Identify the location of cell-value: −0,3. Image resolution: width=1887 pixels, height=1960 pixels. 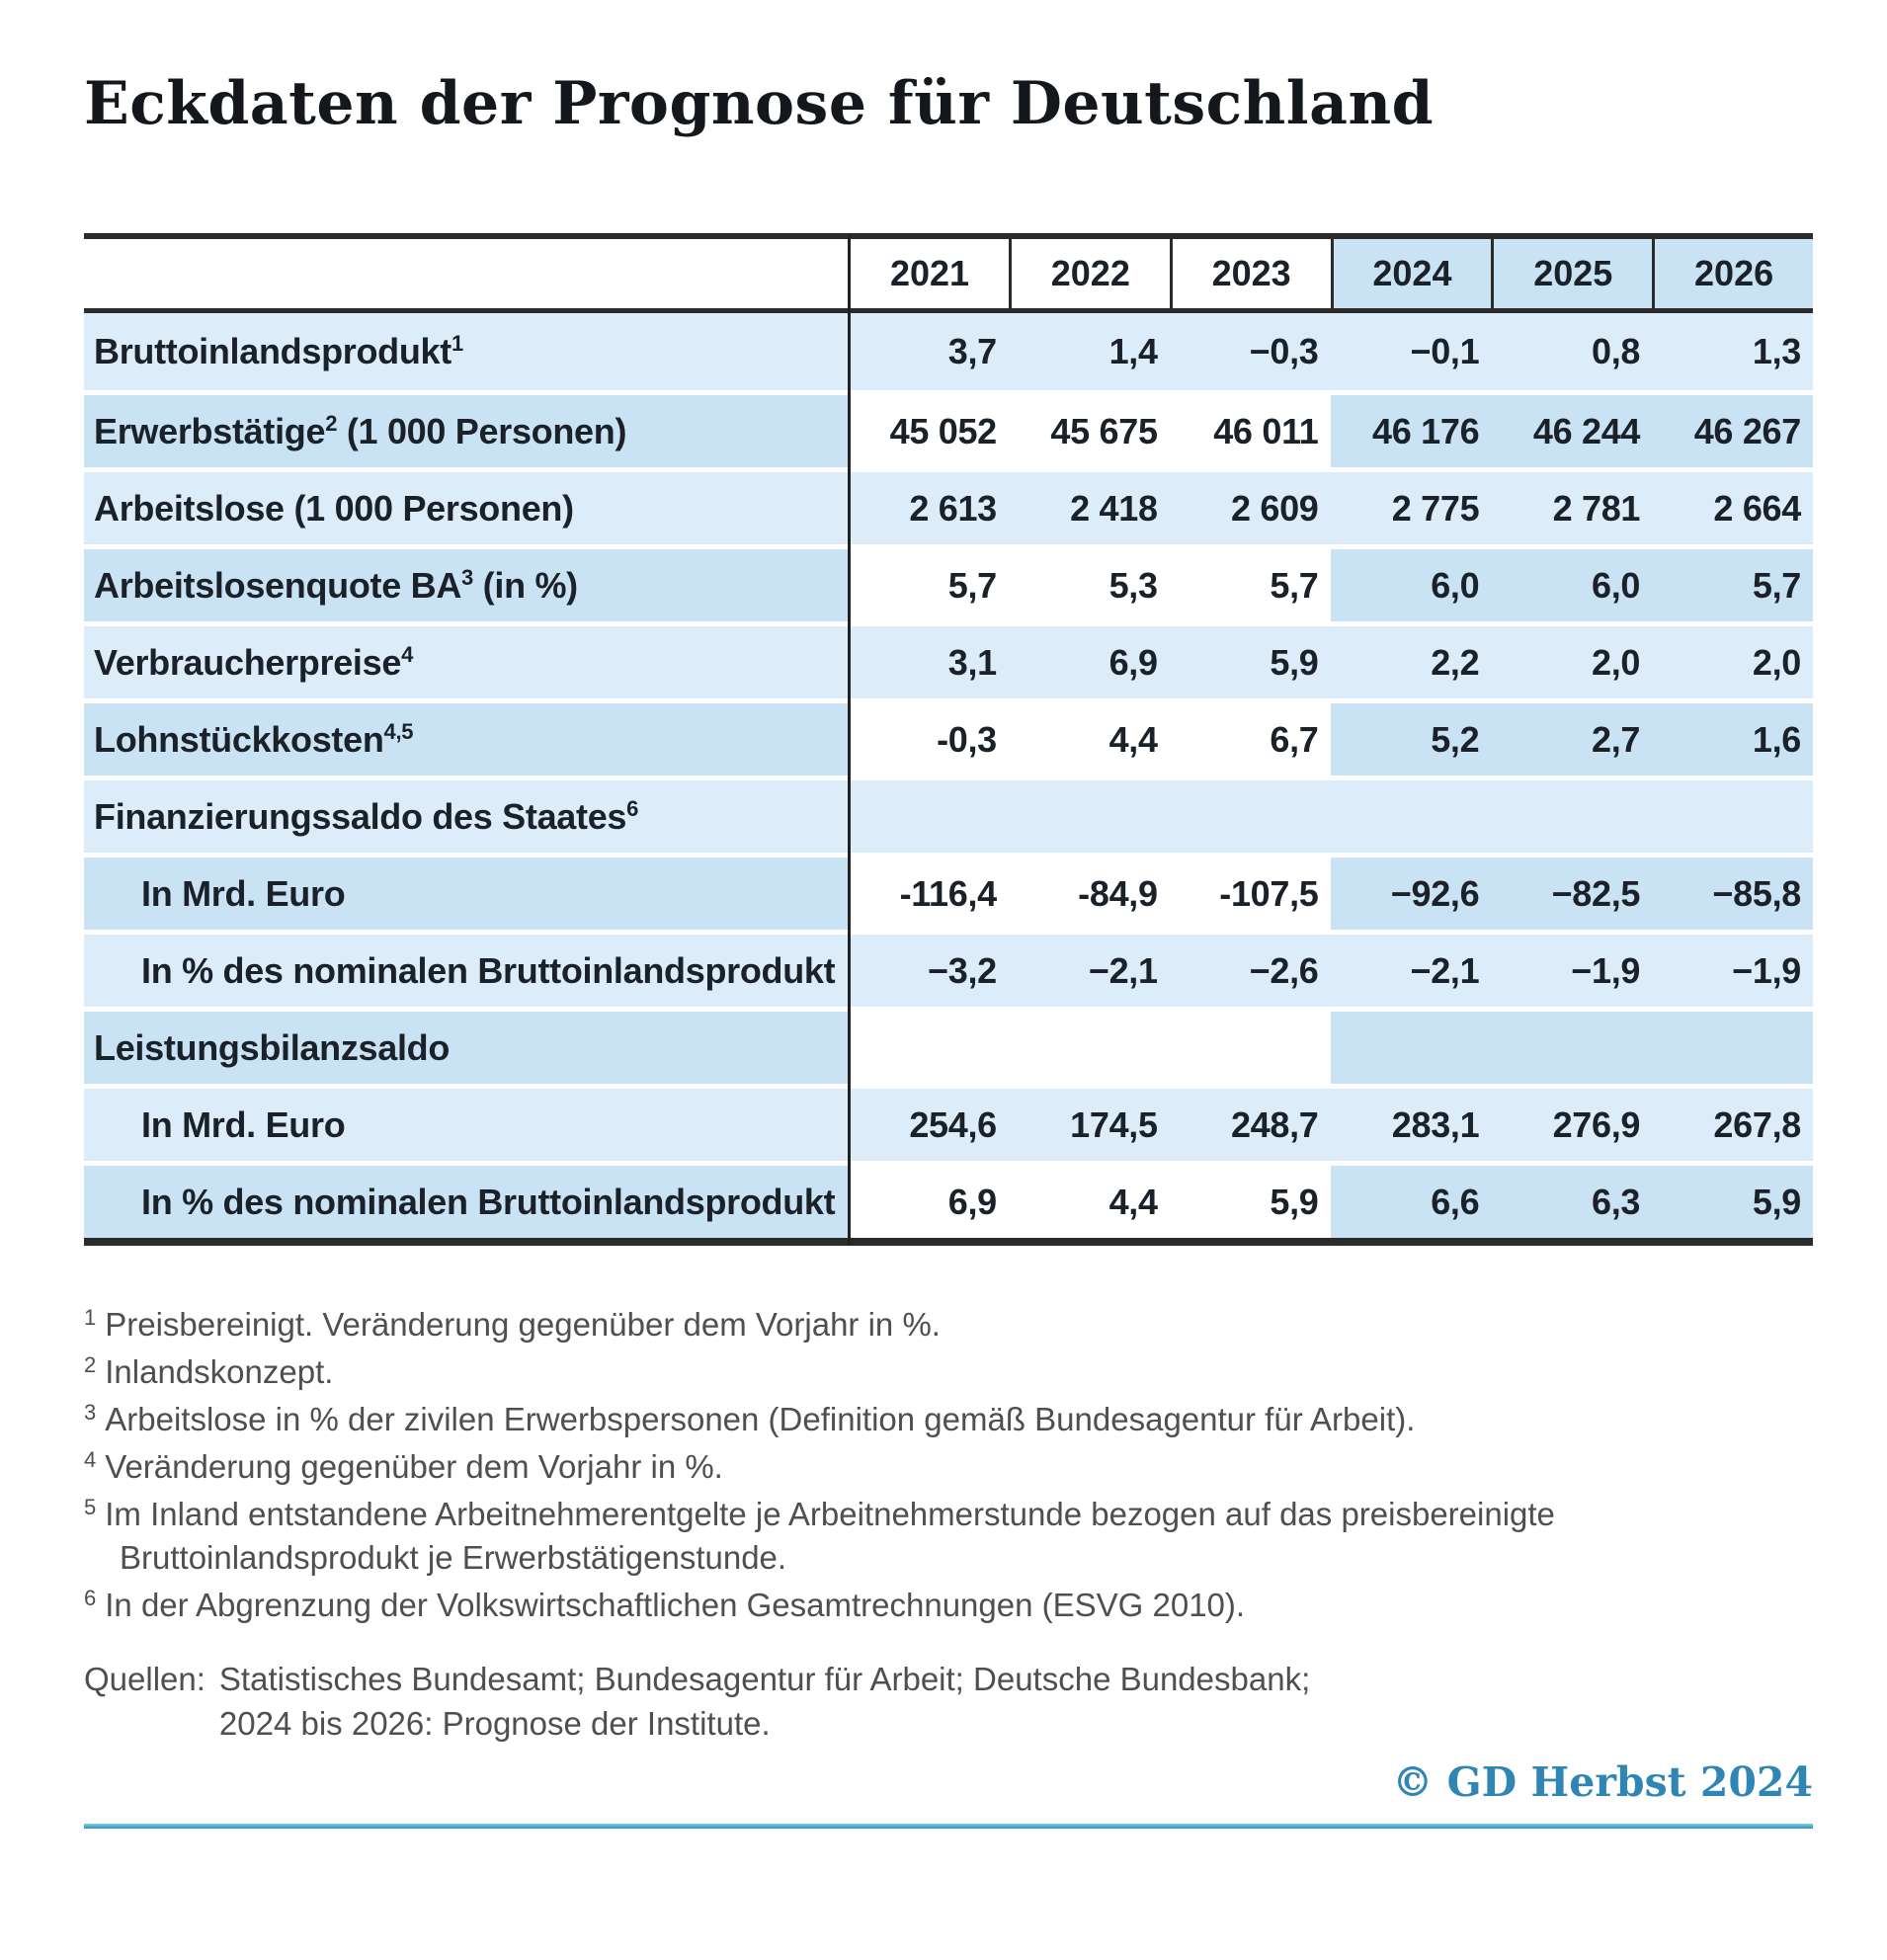
(1250, 351).